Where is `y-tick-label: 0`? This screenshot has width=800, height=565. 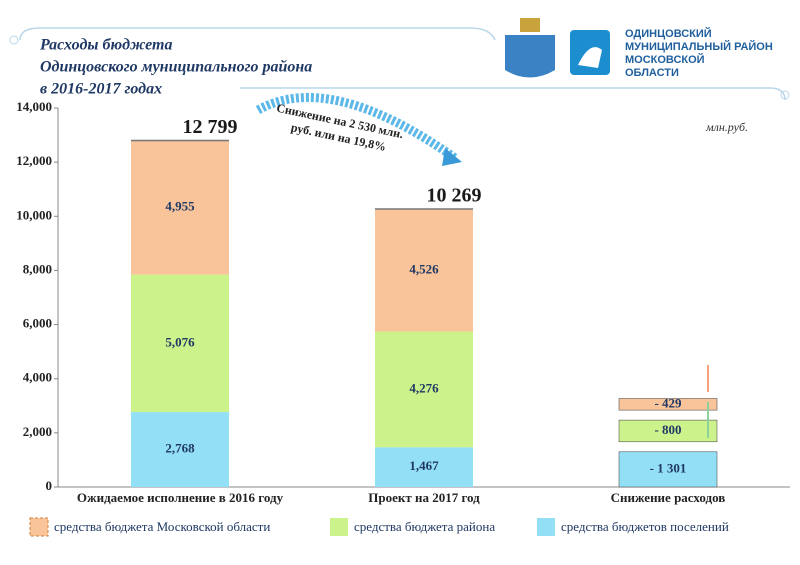
y-tick-label: 0 is located at coordinates (49, 485).